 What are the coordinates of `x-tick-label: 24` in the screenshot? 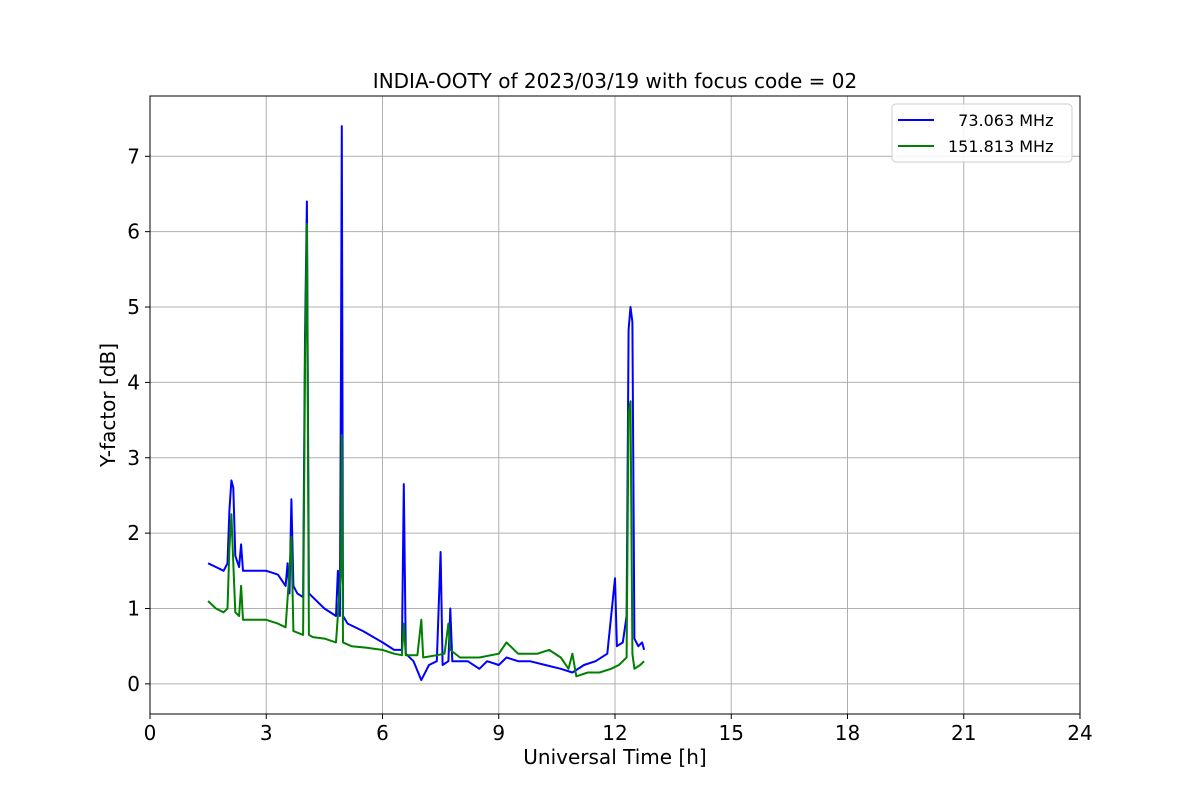 It's located at (1079, 733).